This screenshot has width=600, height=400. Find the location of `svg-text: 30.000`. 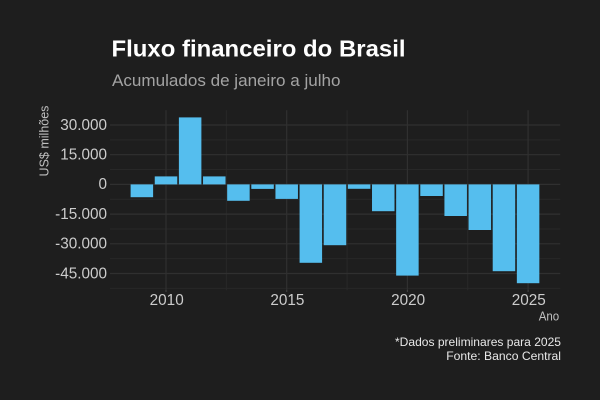

svg-text: 30.000 is located at coordinates (83, 125).